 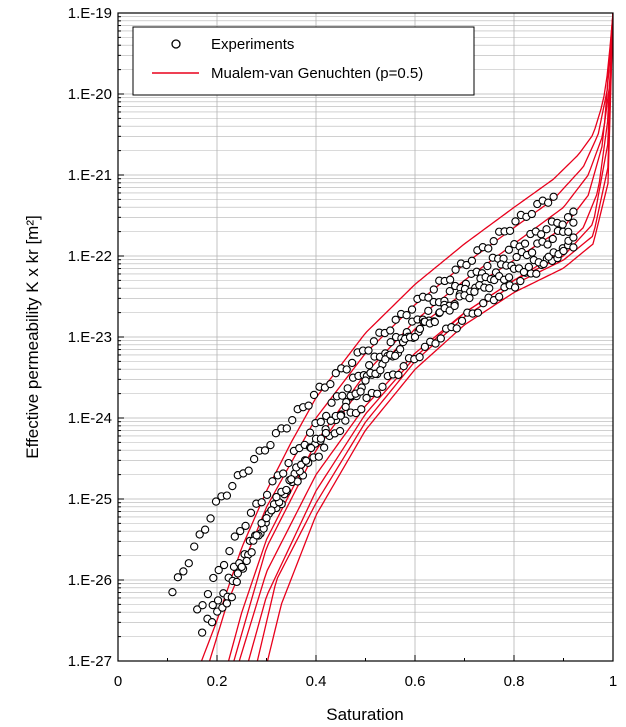 I want to click on legend-marker-experiments, so click(x=176, y=44).